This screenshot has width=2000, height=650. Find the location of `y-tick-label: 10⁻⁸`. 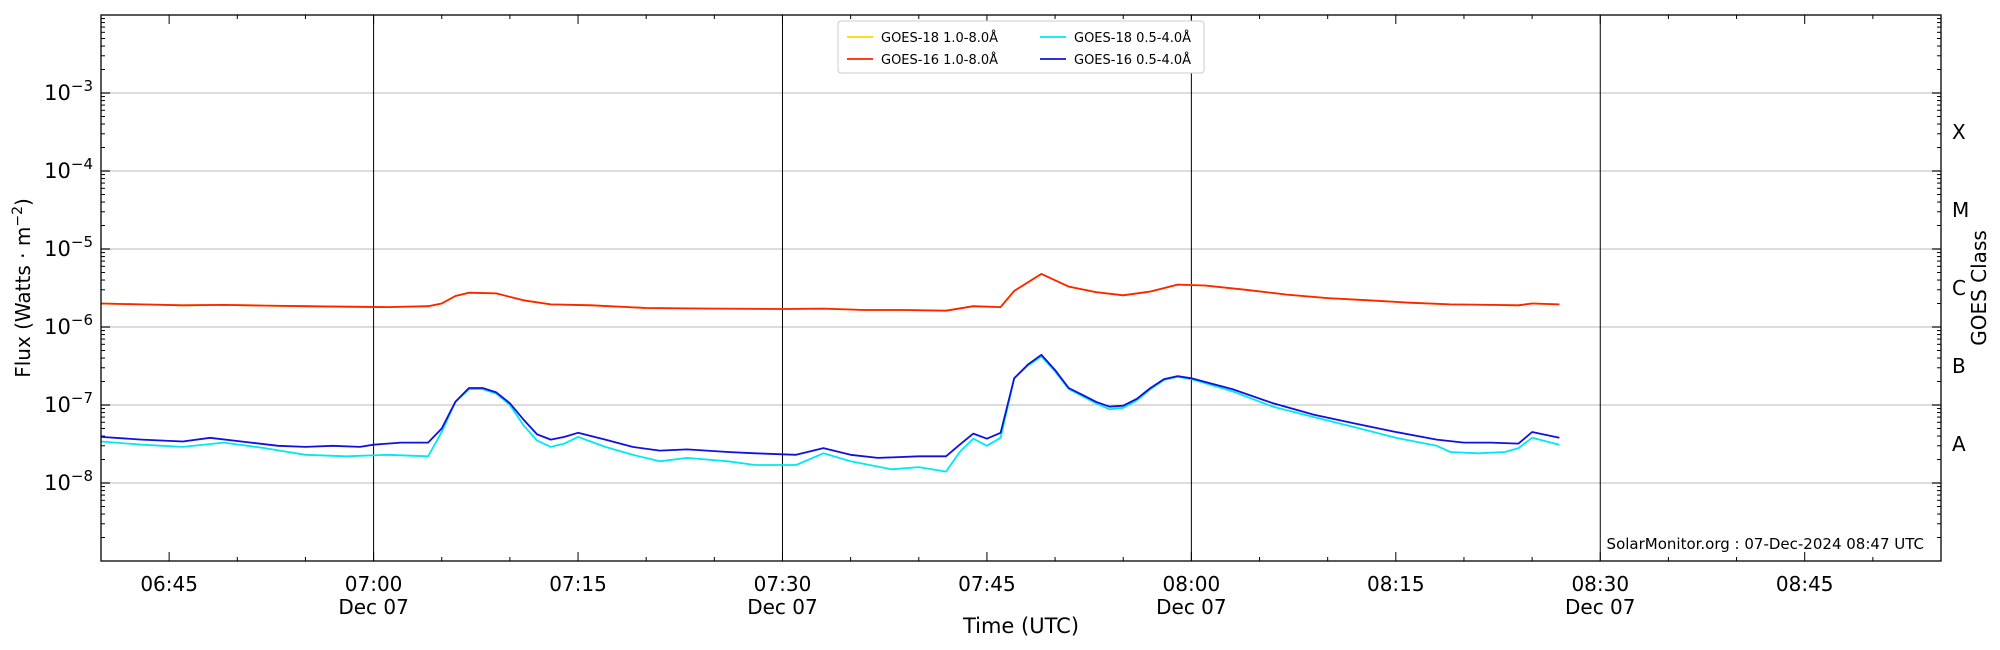

y-tick-label: 10⁻⁸ is located at coordinates (68, 481).